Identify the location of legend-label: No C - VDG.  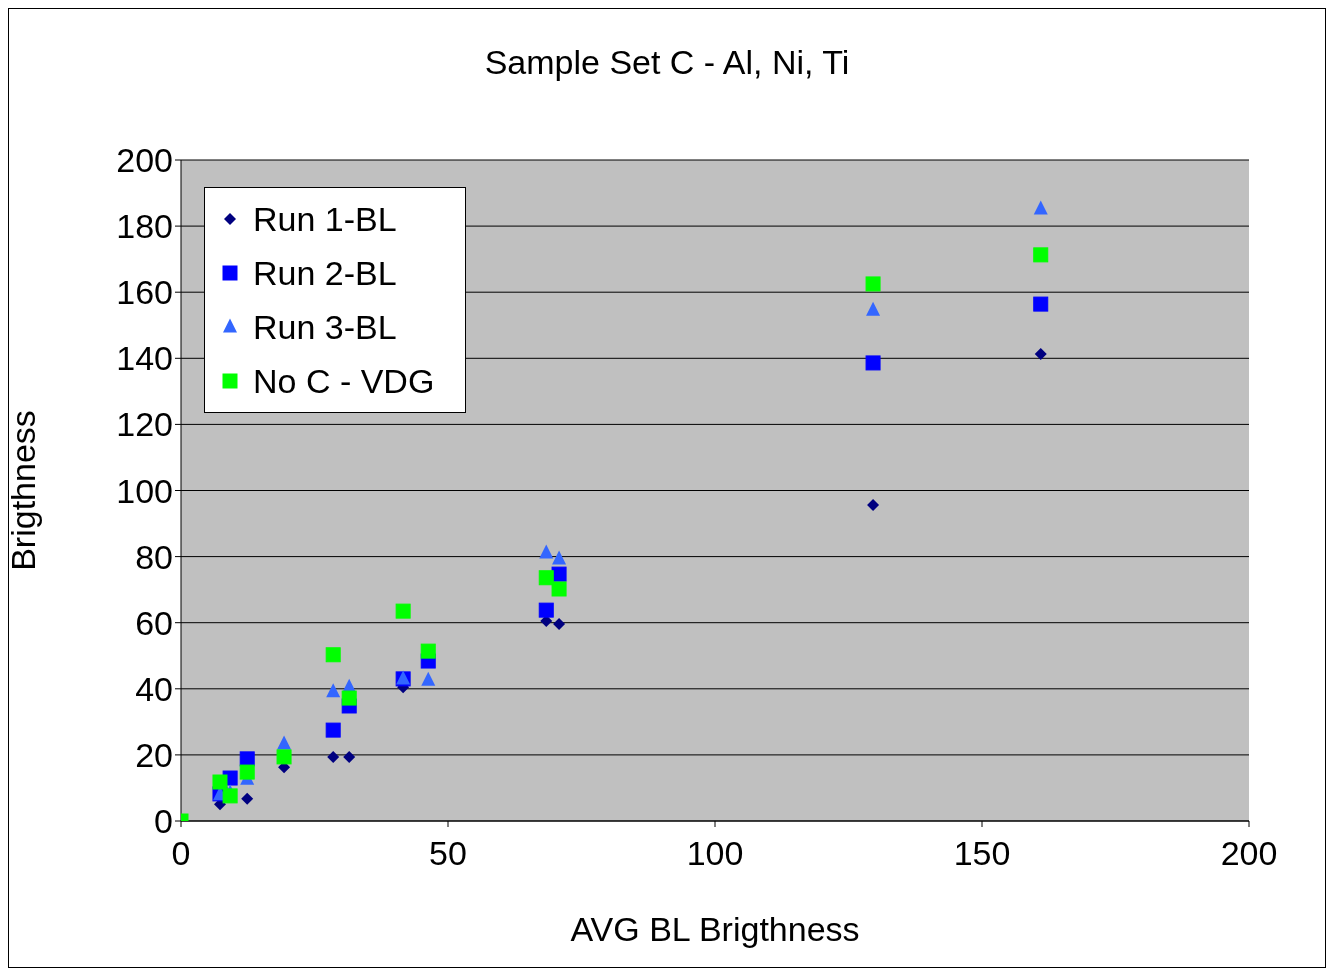
(344, 381).